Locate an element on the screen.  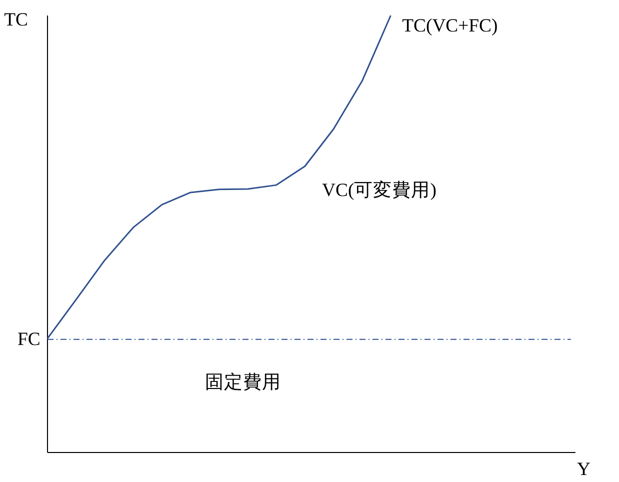
ref-line-label: FC is located at coordinates (29, 339).